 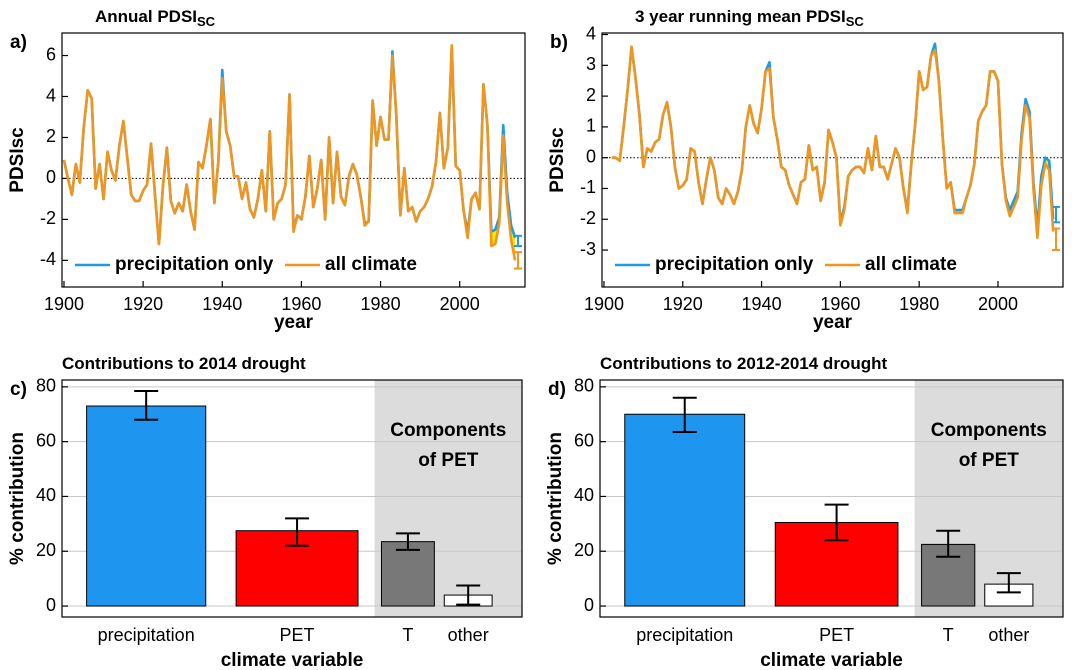 What do you see at coordinates (18, 389) in the screenshot?
I see `panel-label: c)` at bounding box center [18, 389].